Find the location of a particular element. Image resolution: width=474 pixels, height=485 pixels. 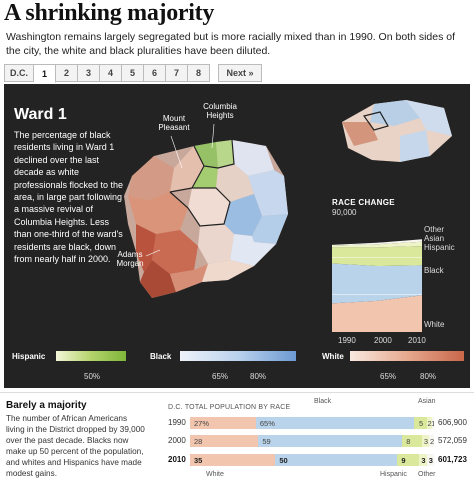

race-change-title: RACE CHANGE is located at coordinates (363, 202).